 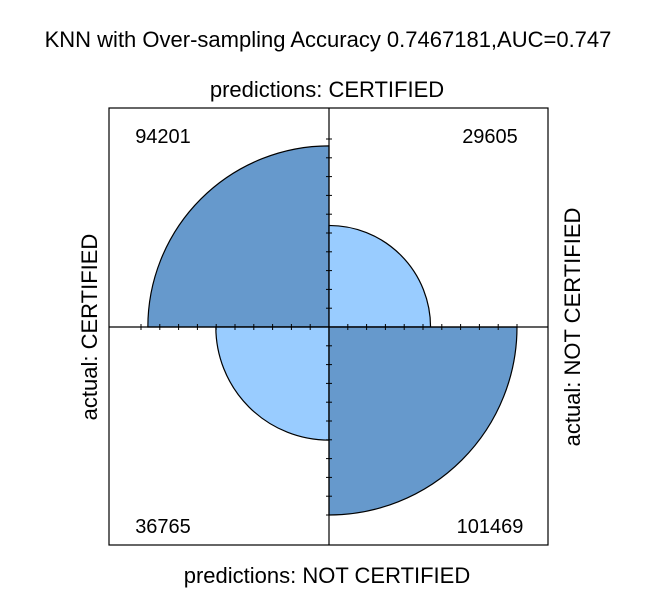 I want to click on quadrant-bottom-right-sector, so click(x=423, y=421).